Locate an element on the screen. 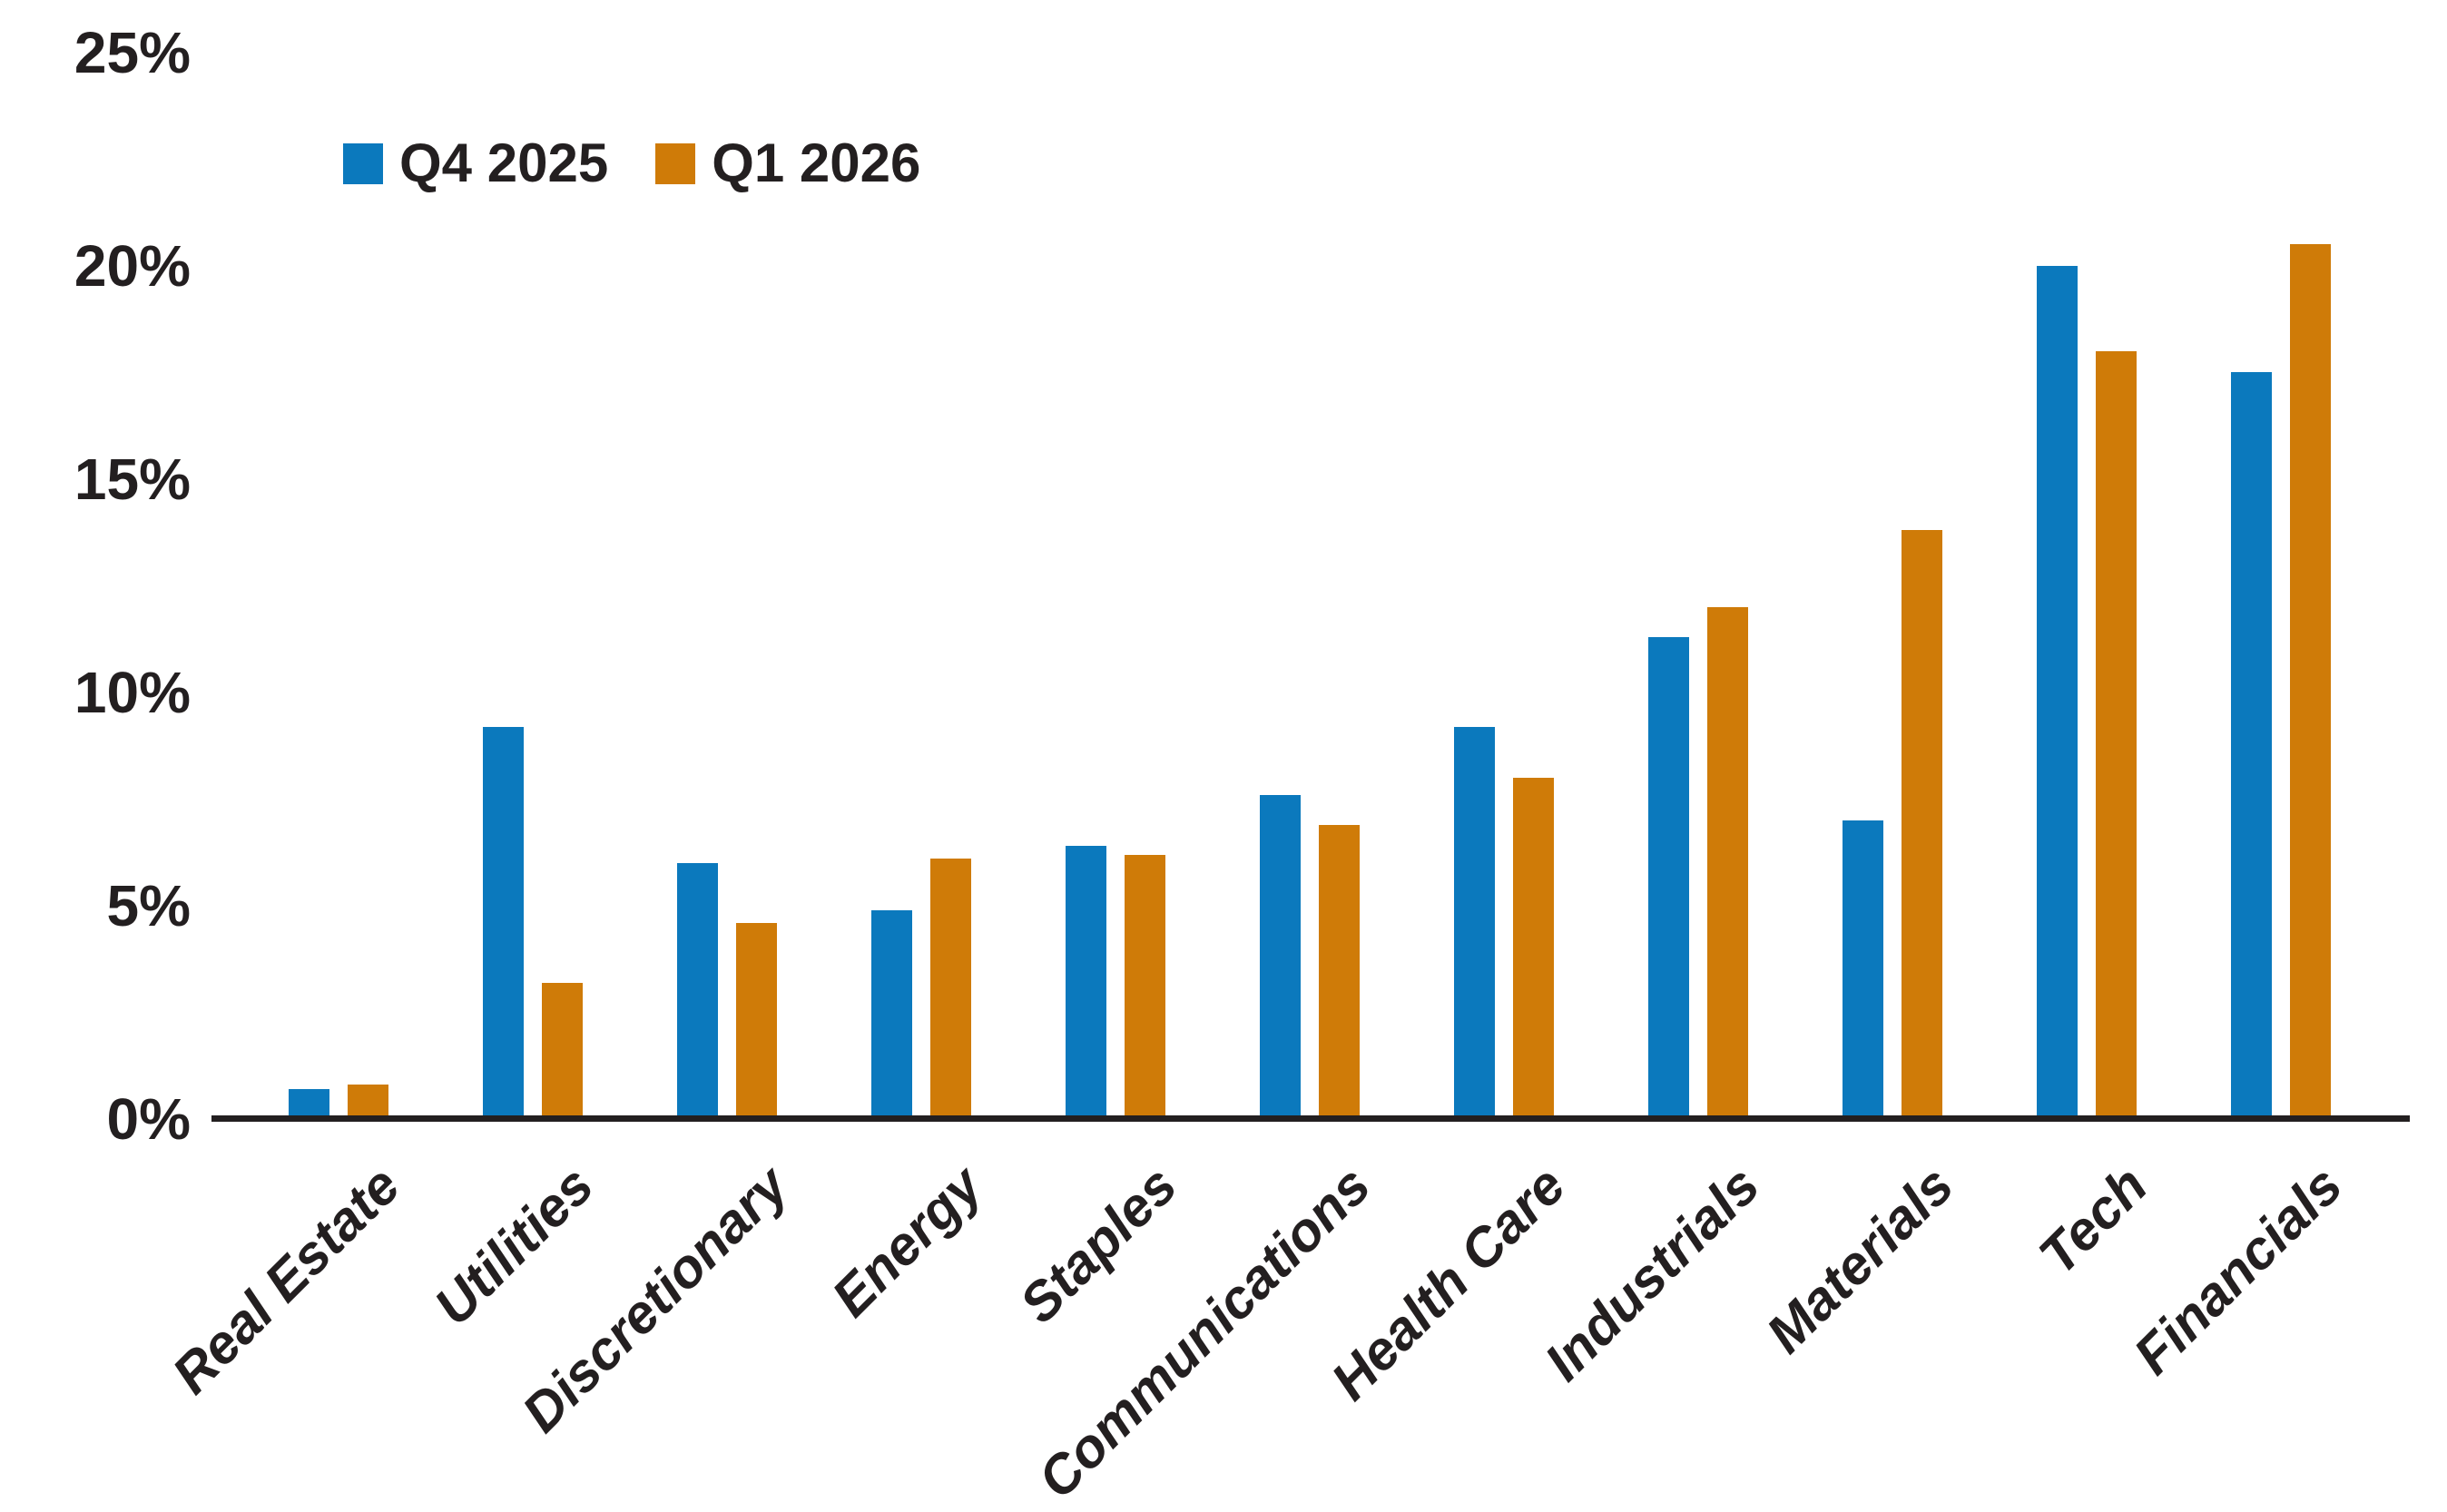 This screenshot has width=2447, height=1512. bar-q4-2025-staples is located at coordinates (1086, 982).